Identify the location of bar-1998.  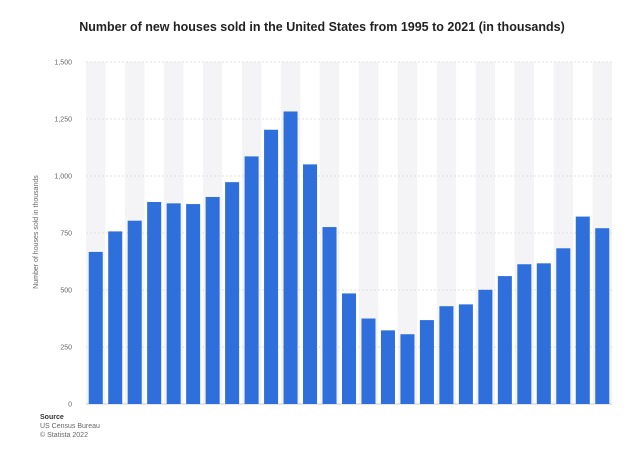
(154, 302).